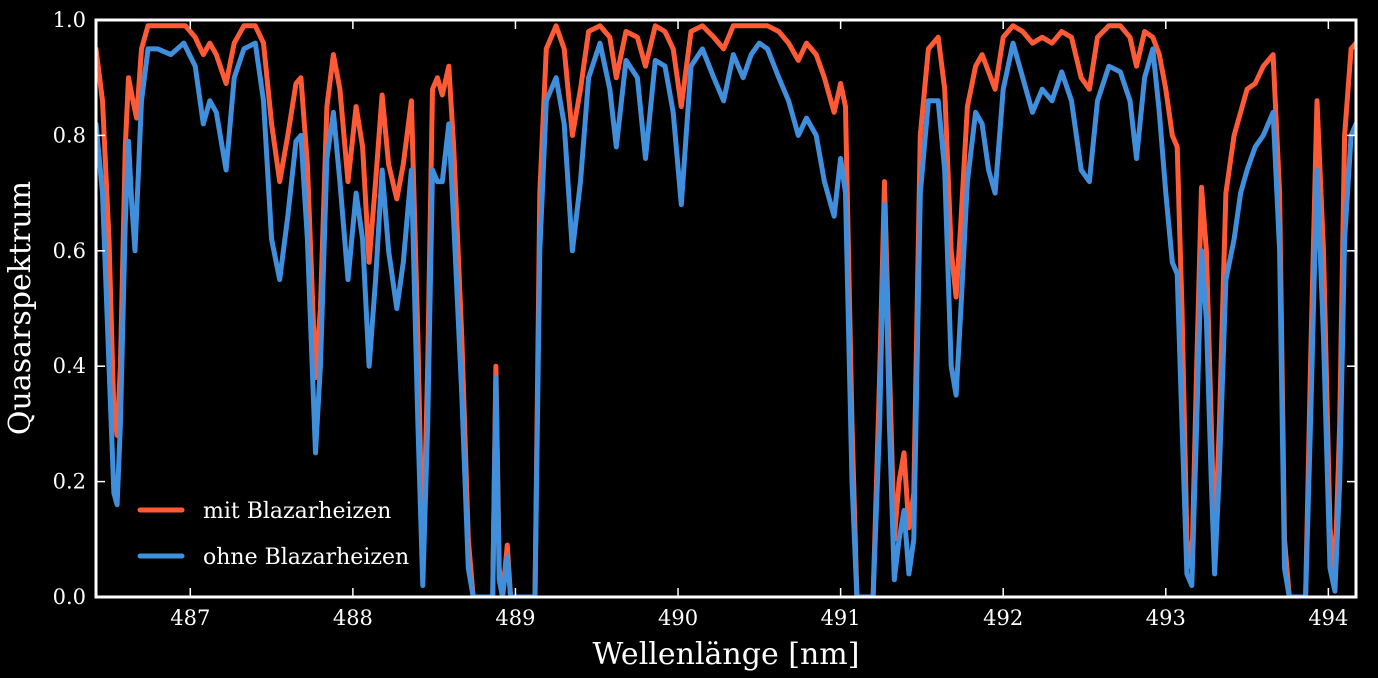 This screenshot has width=1378, height=678. What do you see at coordinates (69, 597) in the screenshot?
I see `y-tick-label: 0.0` at bounding box center [69, 597].